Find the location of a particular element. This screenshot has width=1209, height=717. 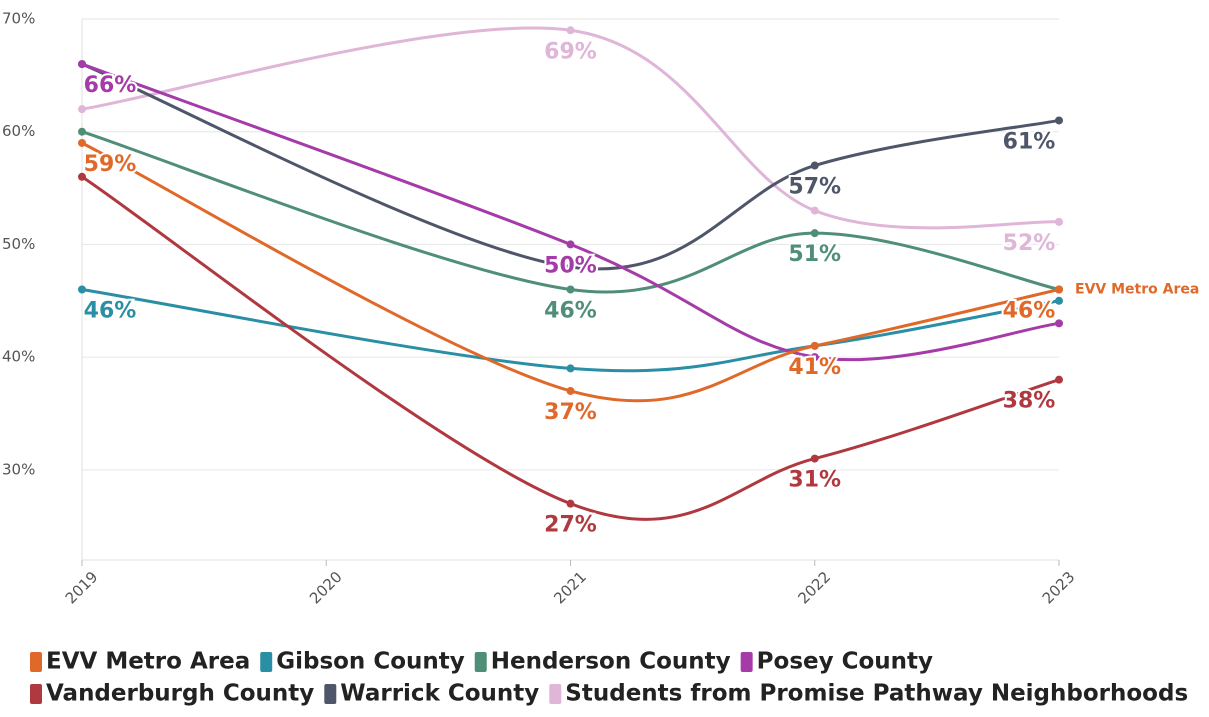

x-tick-label: 2019 is located at coordinates (82, 588).